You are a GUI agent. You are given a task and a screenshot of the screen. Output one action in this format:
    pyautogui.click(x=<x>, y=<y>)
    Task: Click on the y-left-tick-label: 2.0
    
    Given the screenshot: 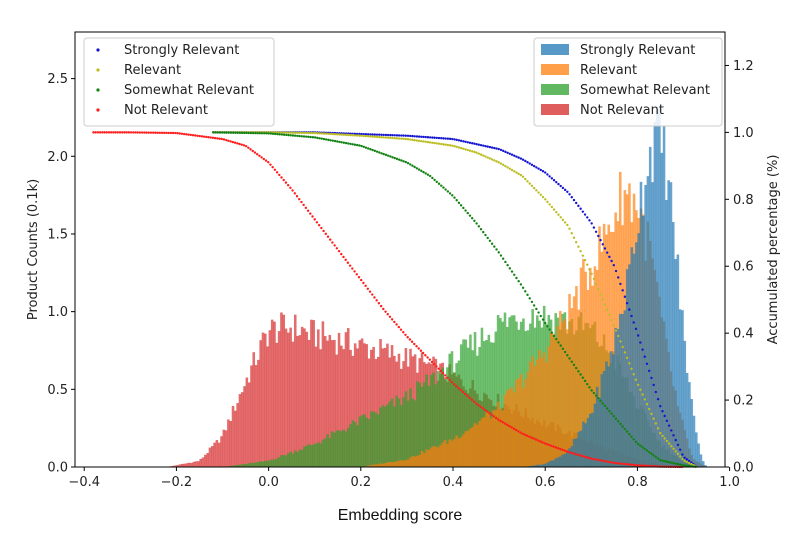 What is the action you would take?
    pyautogui.click(x=57, y=157)
    